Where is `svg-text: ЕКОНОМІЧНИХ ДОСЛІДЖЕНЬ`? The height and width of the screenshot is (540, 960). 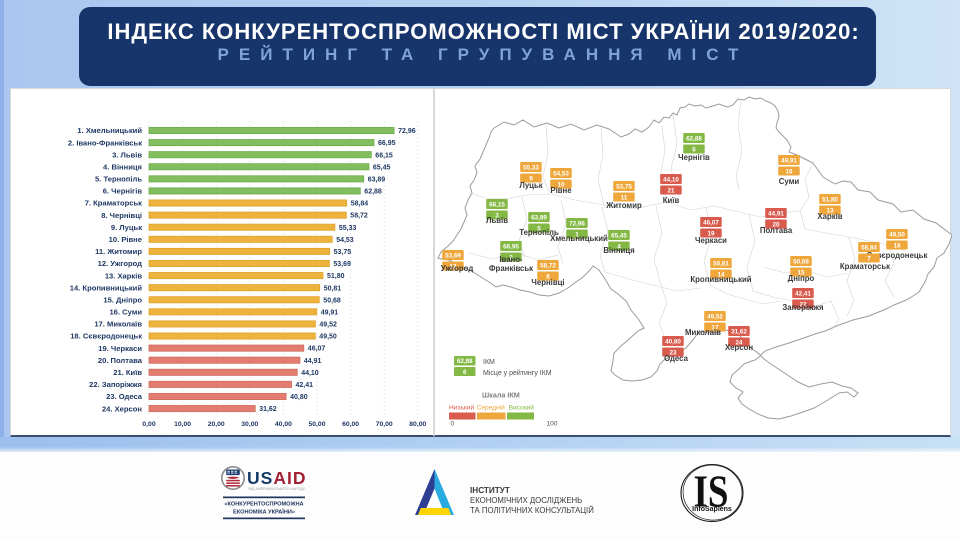 svg-text: ЕКОНОМІЧНИХ ДОСЛІДЖЕНЬ is located at coordinates (526, 500).